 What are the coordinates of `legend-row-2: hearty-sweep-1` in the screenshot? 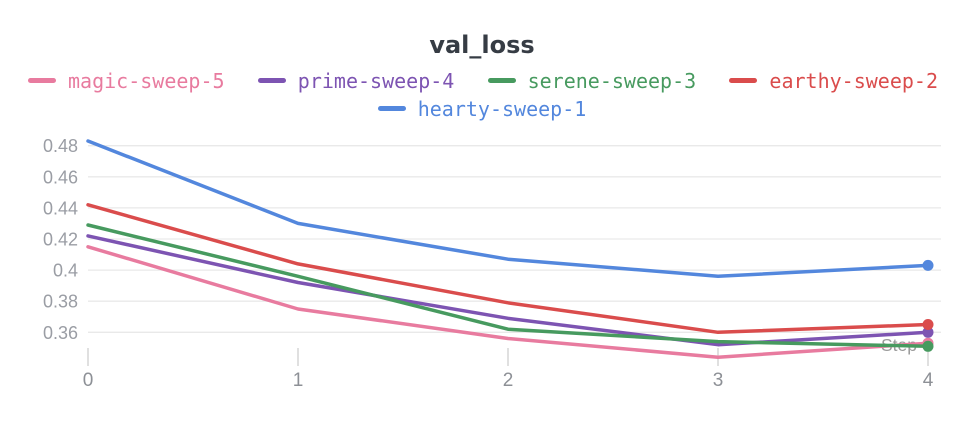 It's located at (482, 108).